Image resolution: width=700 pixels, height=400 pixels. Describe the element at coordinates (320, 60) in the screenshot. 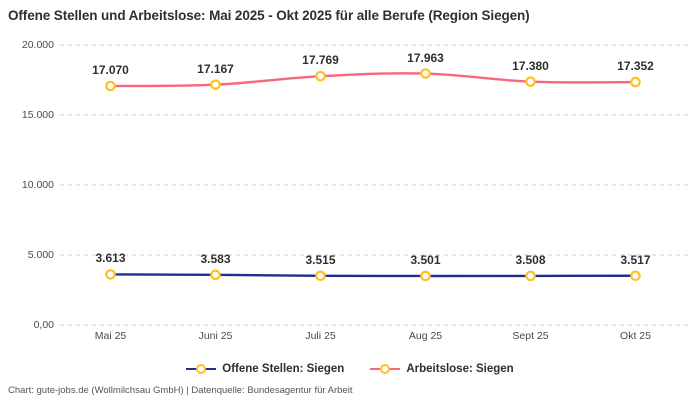

I see `data-point-label: 17.769` at that location.